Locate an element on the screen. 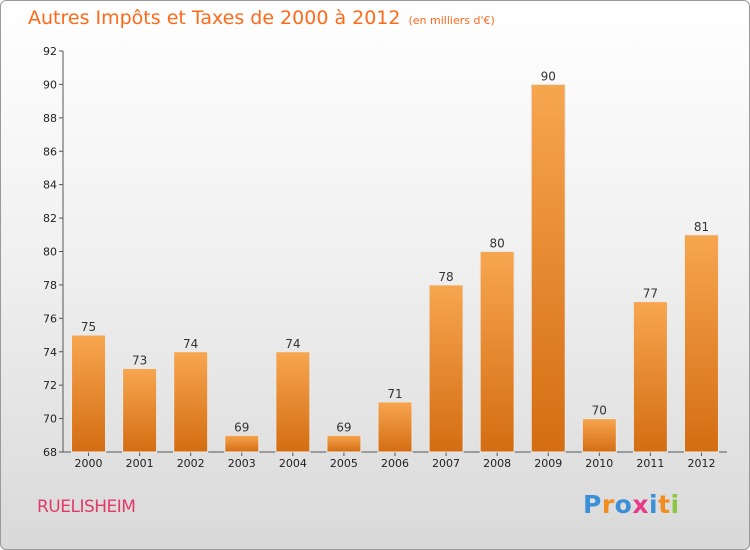  bar-2007 is located at coordinates (446, 368).